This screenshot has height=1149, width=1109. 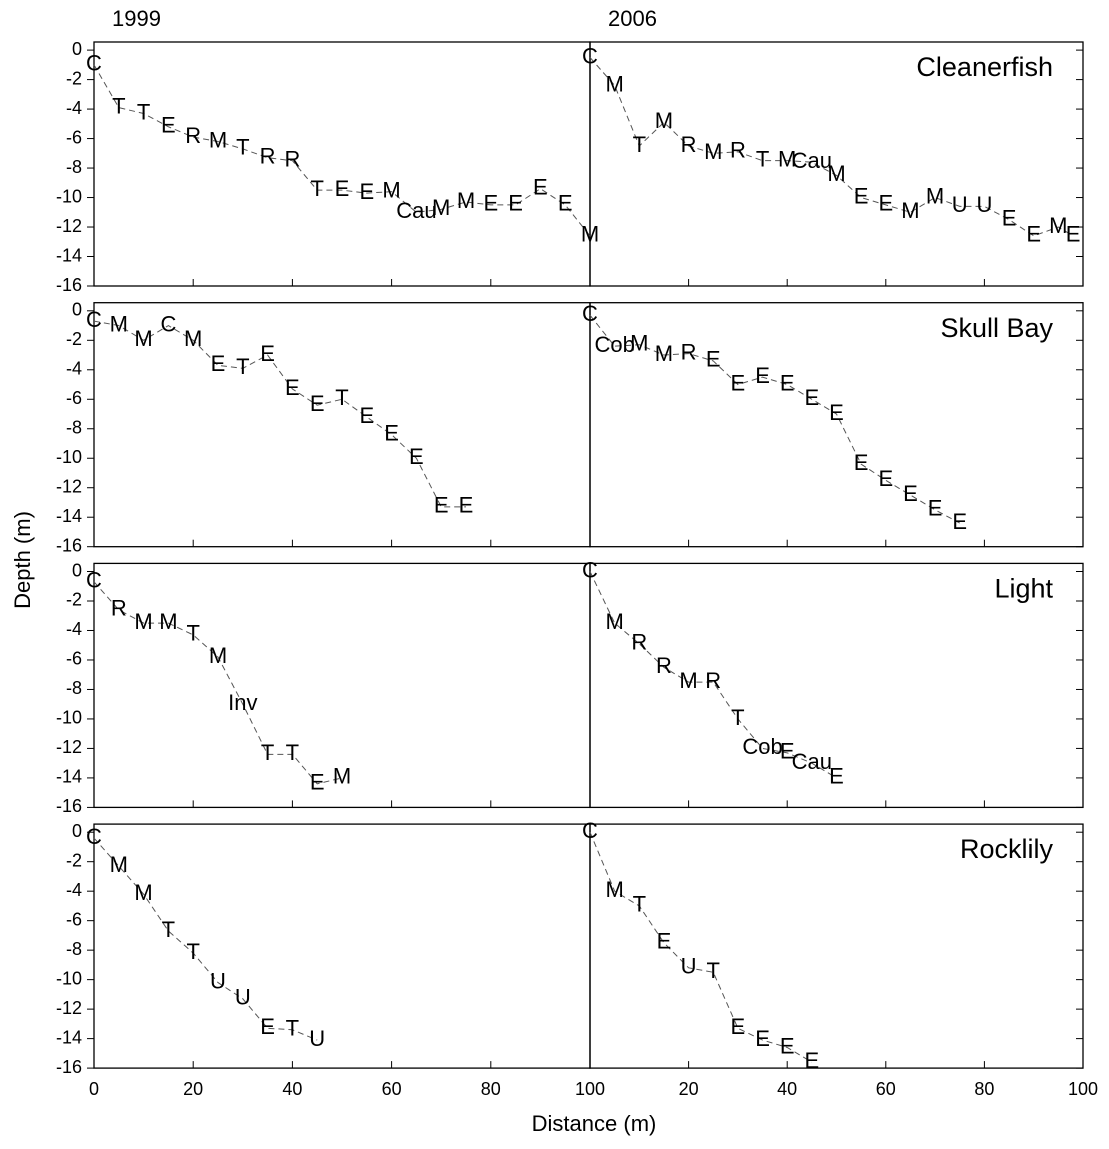 What do you see at coordinates (632, 18) in the screenshot?
I see `column-title: 2006` at bounding box center [632, 18].